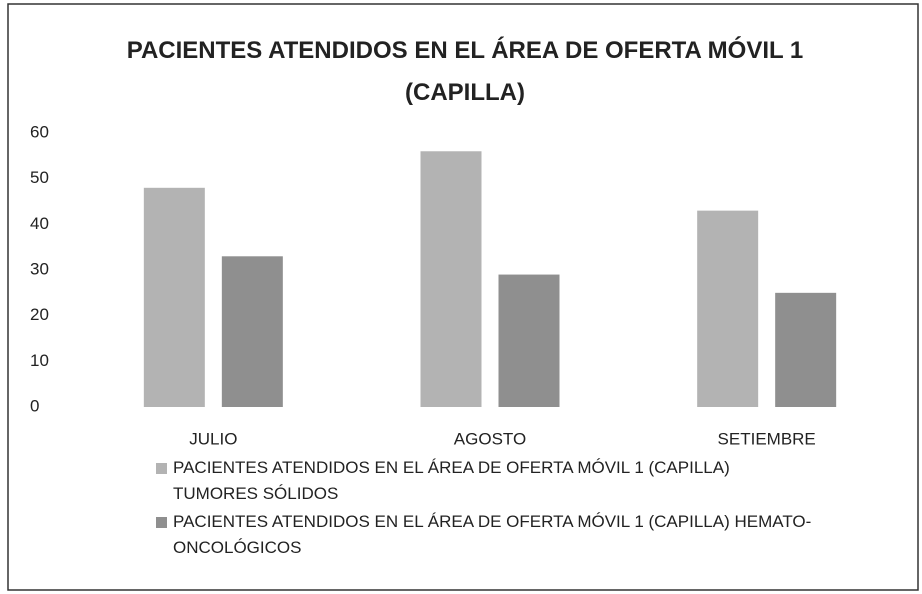 Image resolution: width=922 pixels, height=594 pixels. What do you see at coordinates (490, 438) in the screenshot?
I see `x-tick-label: AGOSTO` at bounding box center [490, 438].